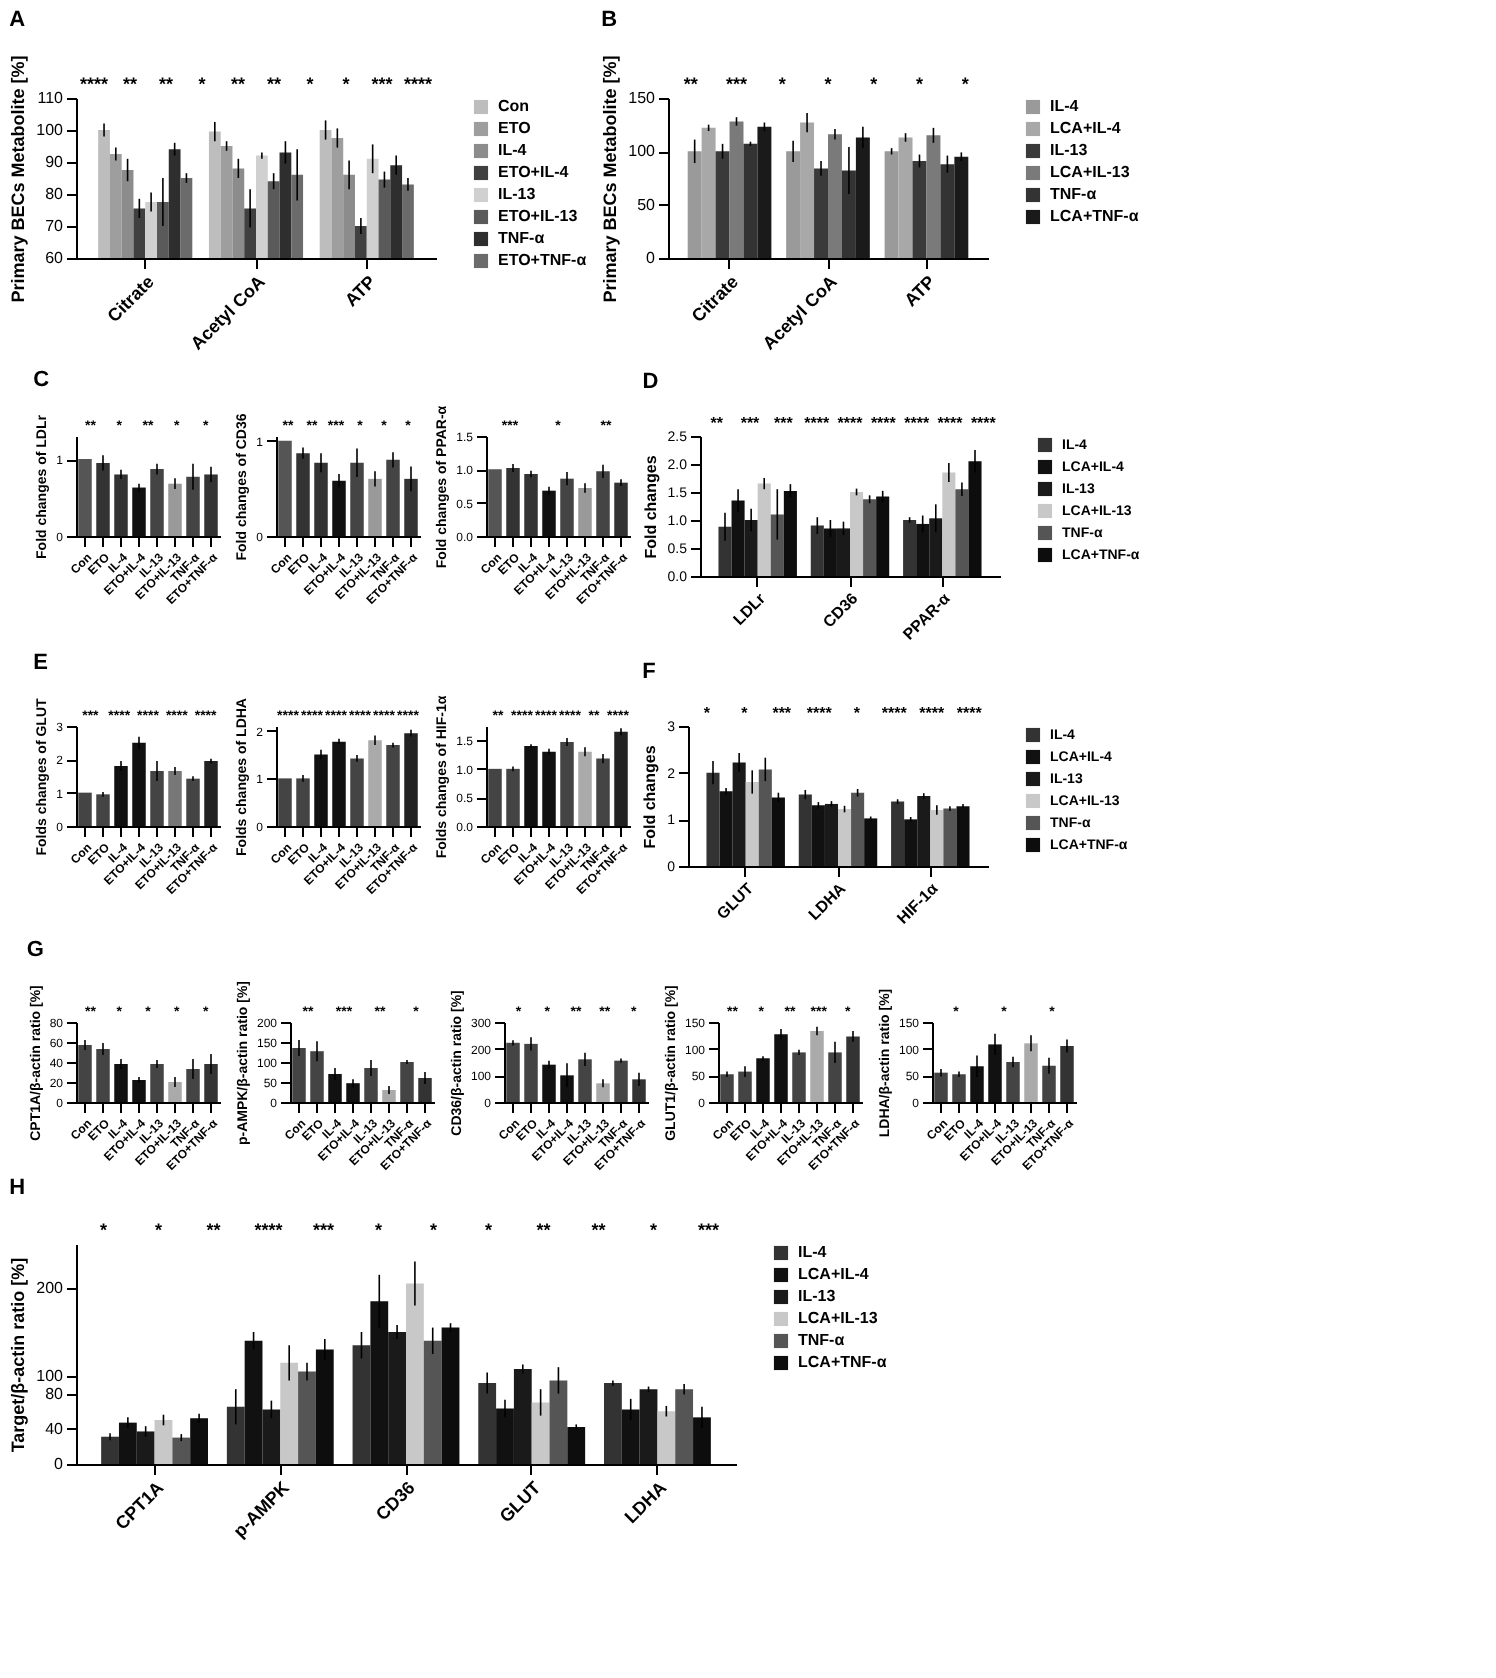 The height and width of the screenshot is (1678, 1496). What do you see at coordinates (17, 20) in the screenshot?
I see `chart-title: A` at bounding box center [17, 20].